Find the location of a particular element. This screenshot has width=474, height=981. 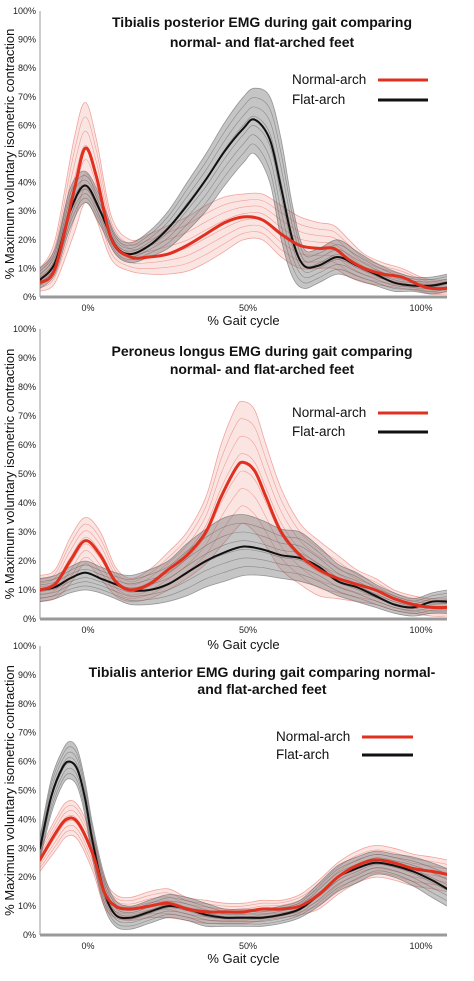

chart-title-line: and flat-arched feet is located at coordinates (261, 689).